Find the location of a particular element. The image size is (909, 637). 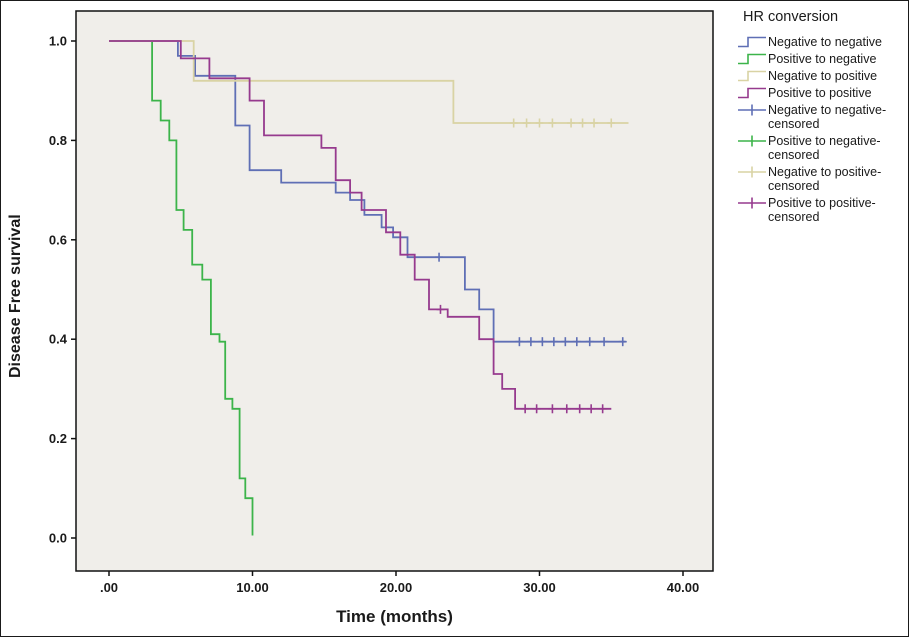

legend-item: Positive to negative is located at coordinates (822, 58).